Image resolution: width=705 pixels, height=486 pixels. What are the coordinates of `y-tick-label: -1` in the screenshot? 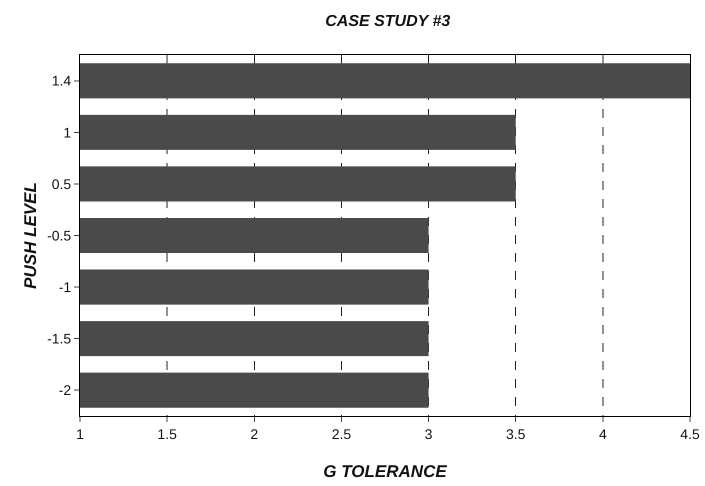 It's located at (65, 286).